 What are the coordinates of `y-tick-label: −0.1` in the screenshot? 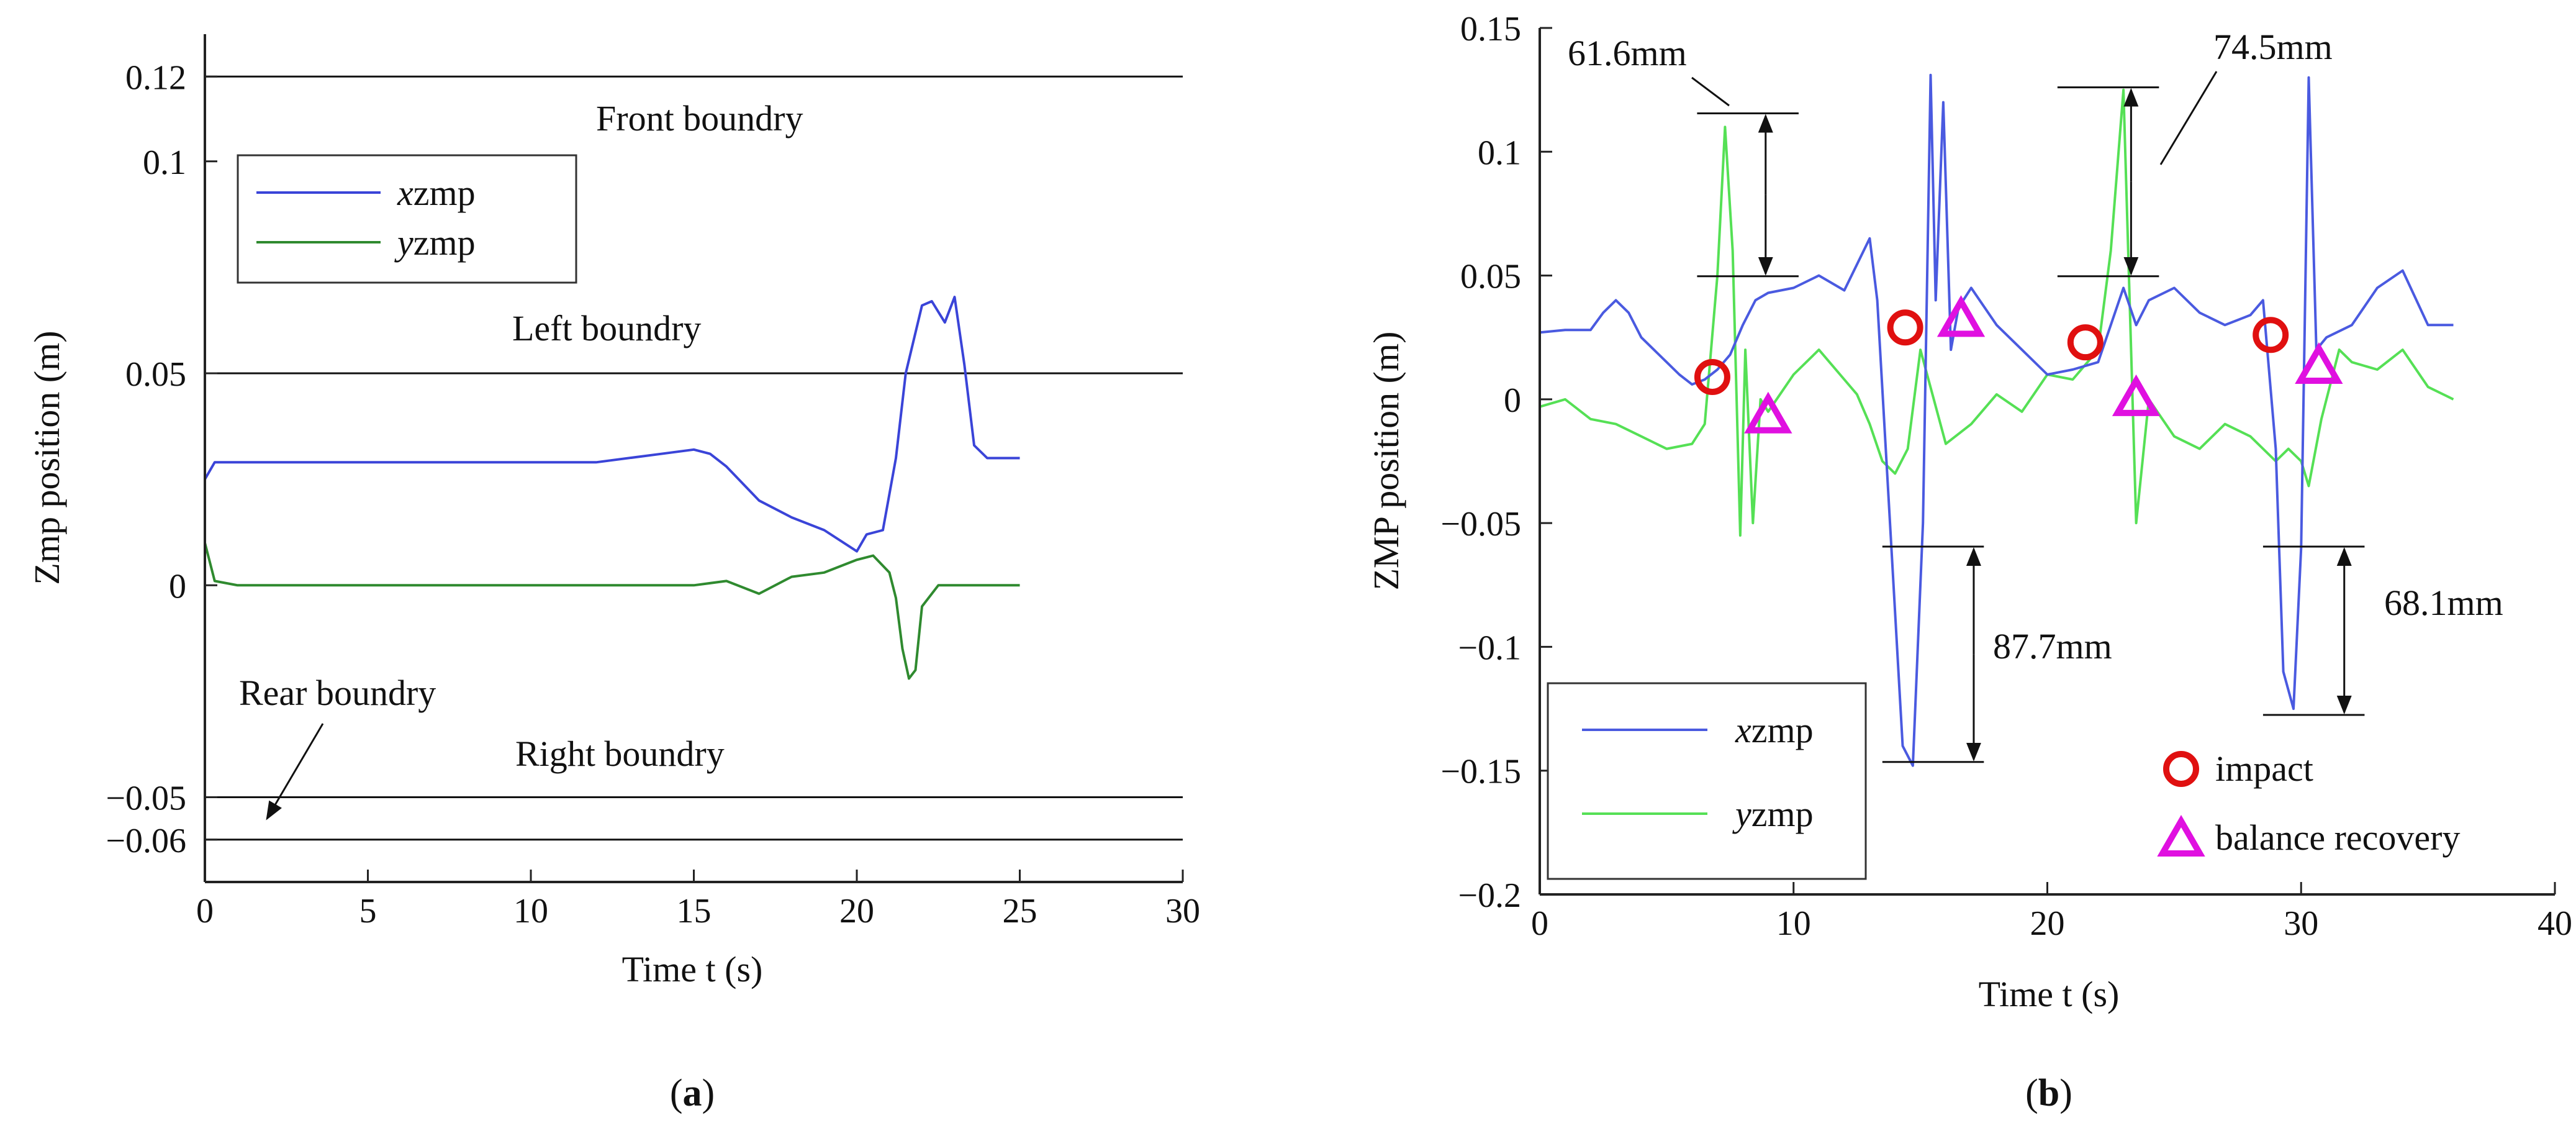 It's located at (1489, 648).